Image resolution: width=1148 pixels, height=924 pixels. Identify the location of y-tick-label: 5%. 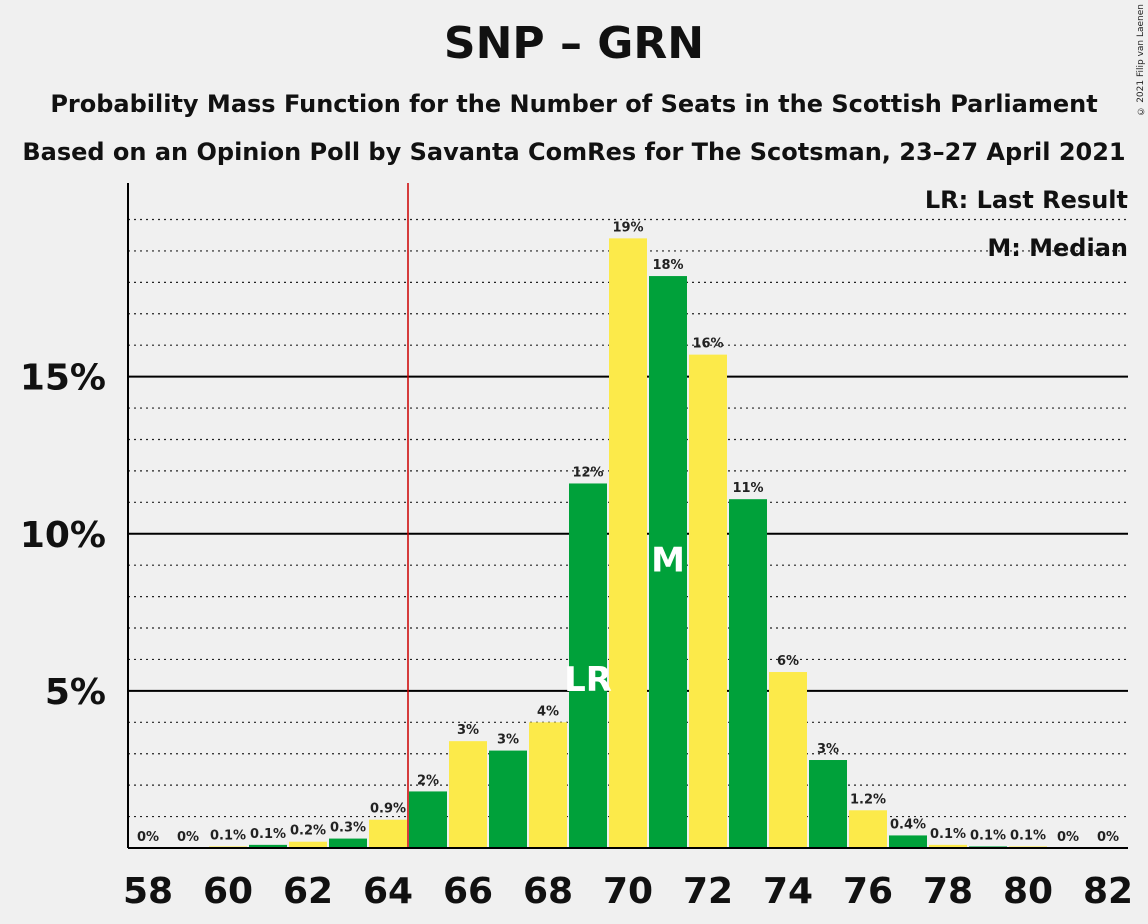
(75, 692).